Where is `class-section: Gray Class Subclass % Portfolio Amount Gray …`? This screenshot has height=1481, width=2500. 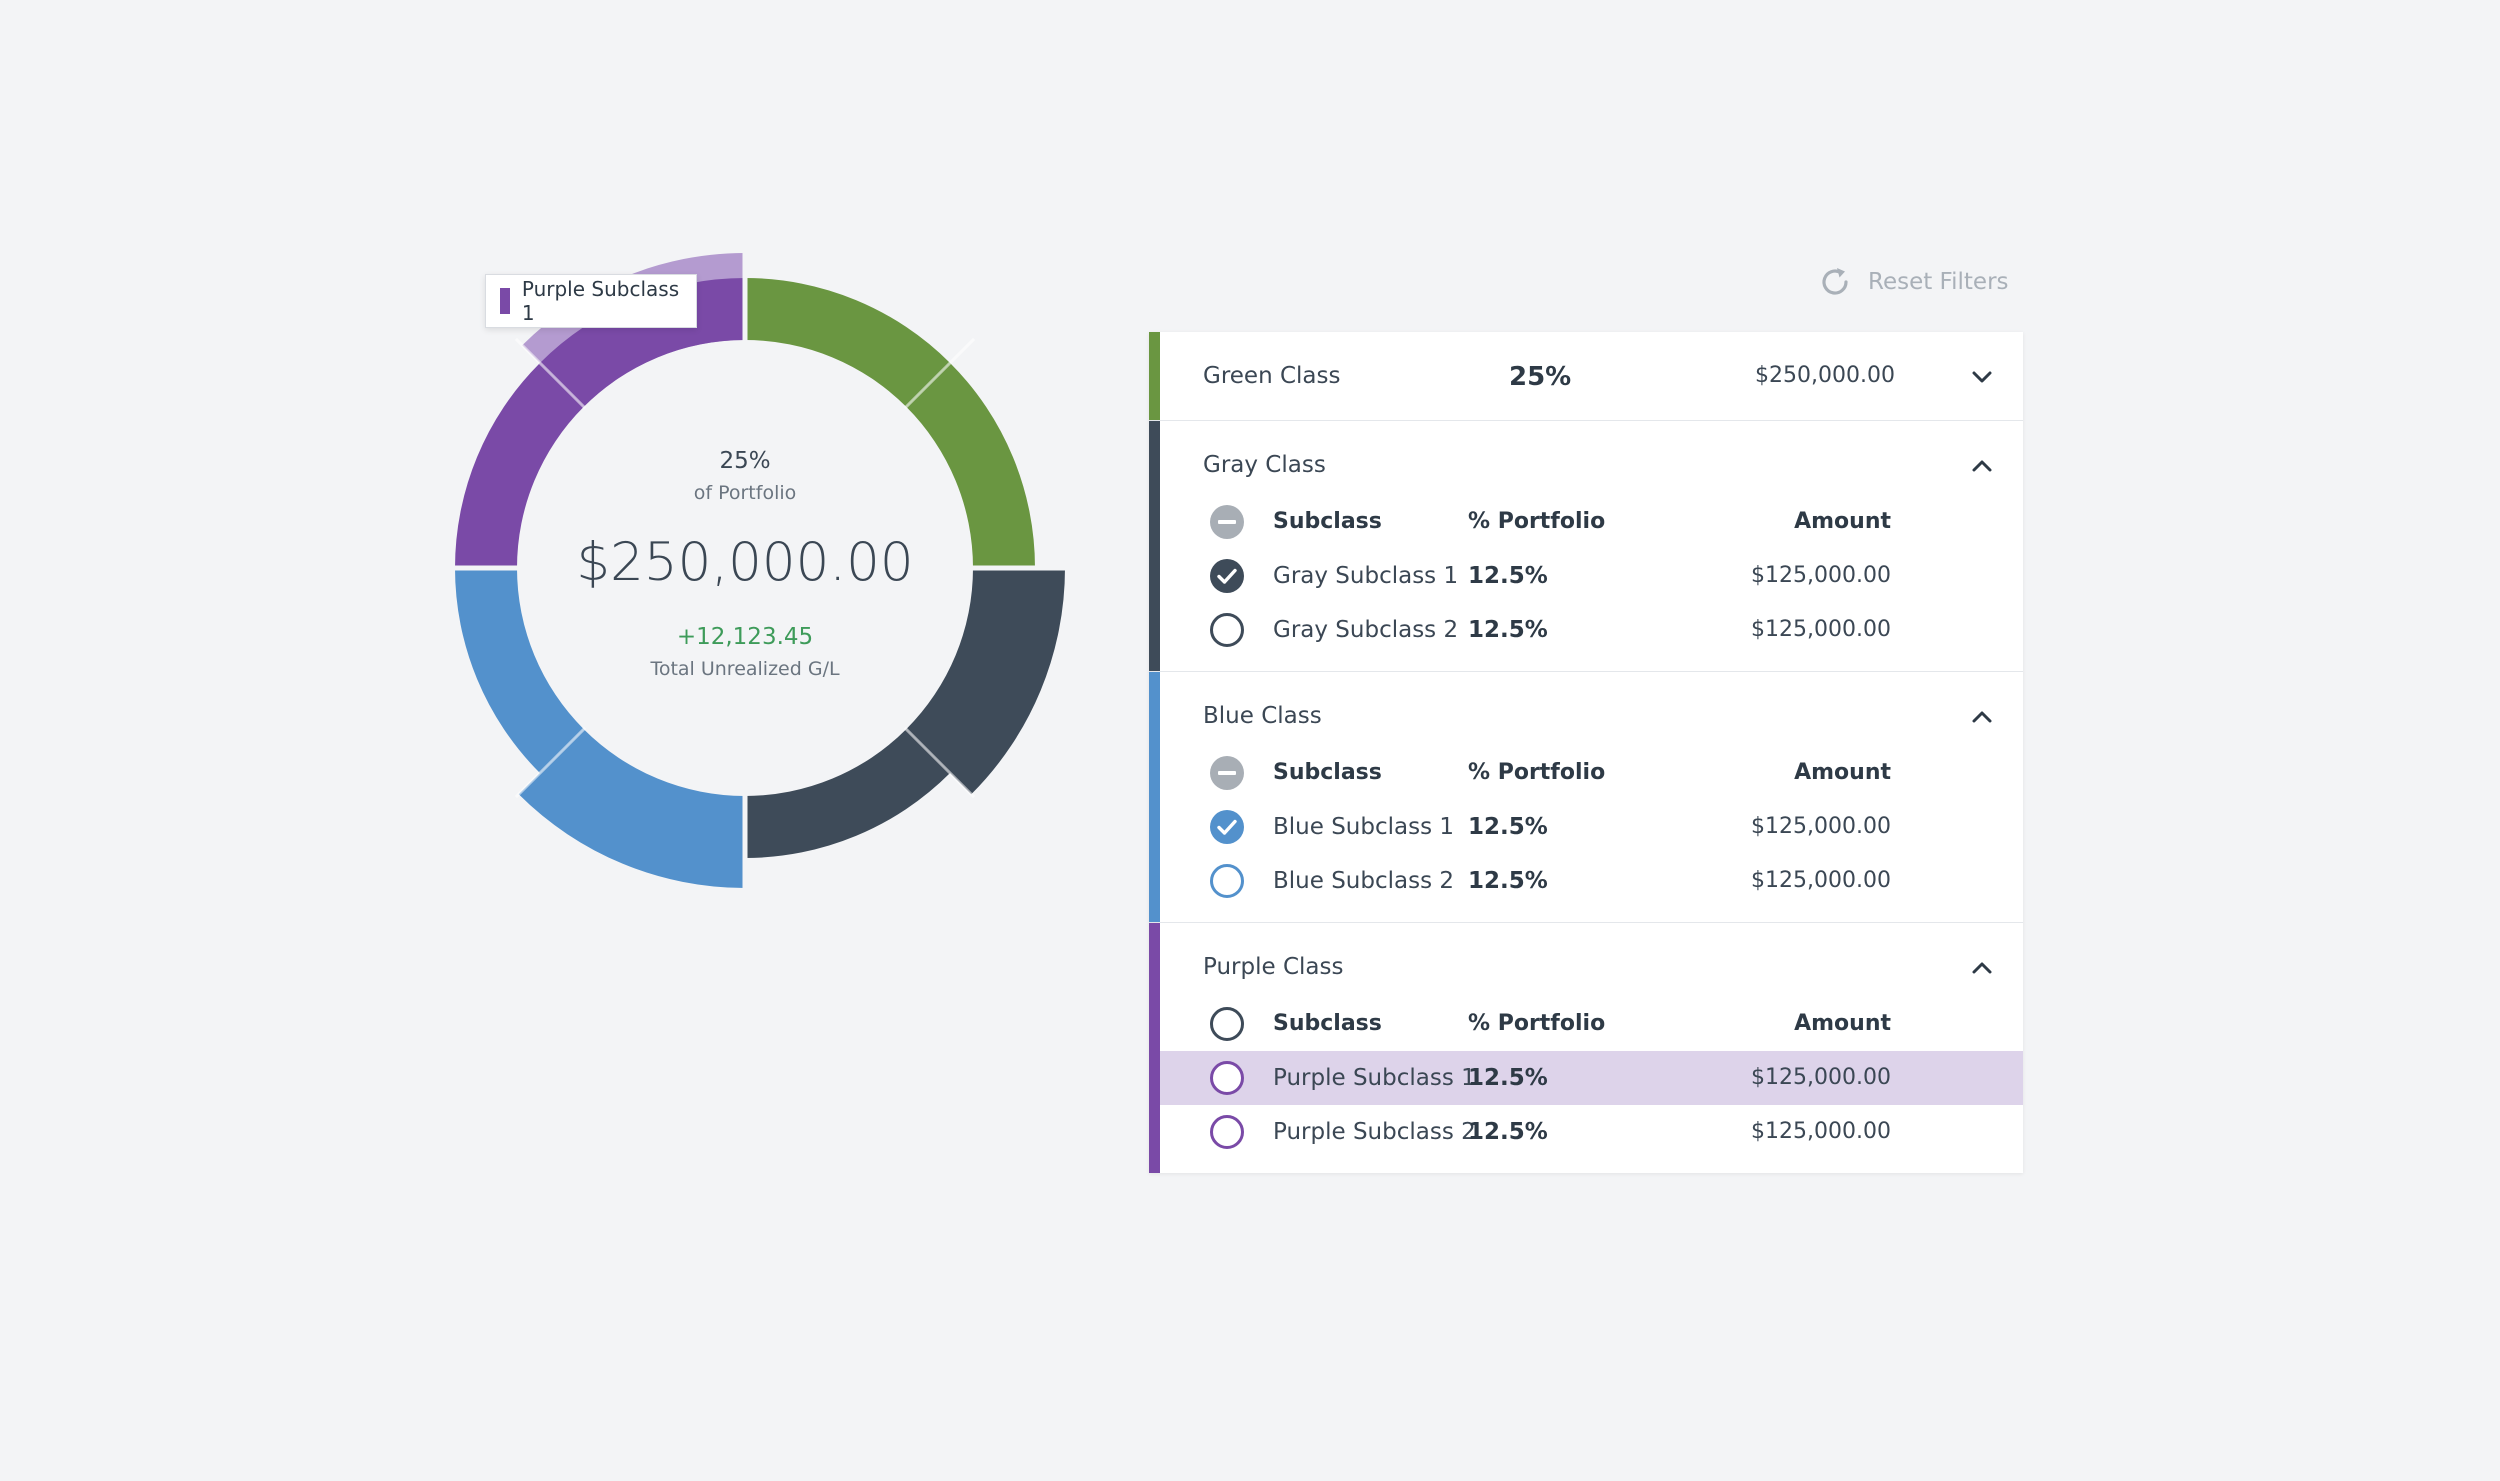 class-section: Gray Class Subclass % Portfolio Amount Gray … is located at coordinates (1586, 546).